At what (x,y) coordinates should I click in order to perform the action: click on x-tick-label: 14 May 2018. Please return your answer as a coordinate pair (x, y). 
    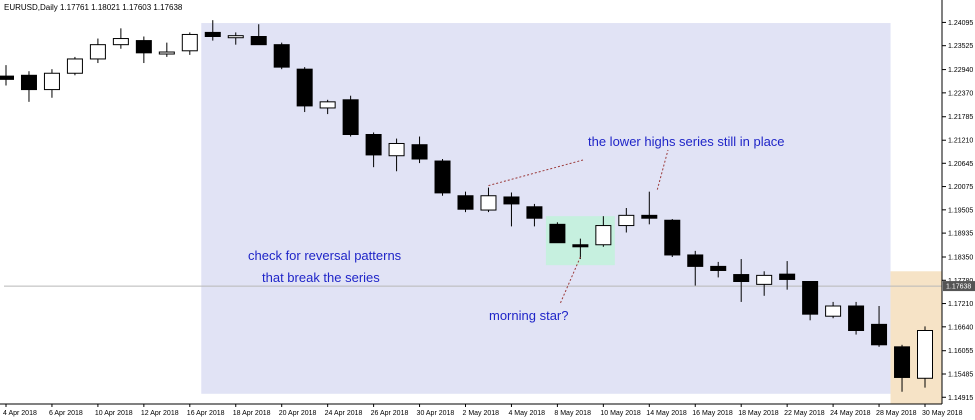
    Looking at the image, I should click on (666, 413).